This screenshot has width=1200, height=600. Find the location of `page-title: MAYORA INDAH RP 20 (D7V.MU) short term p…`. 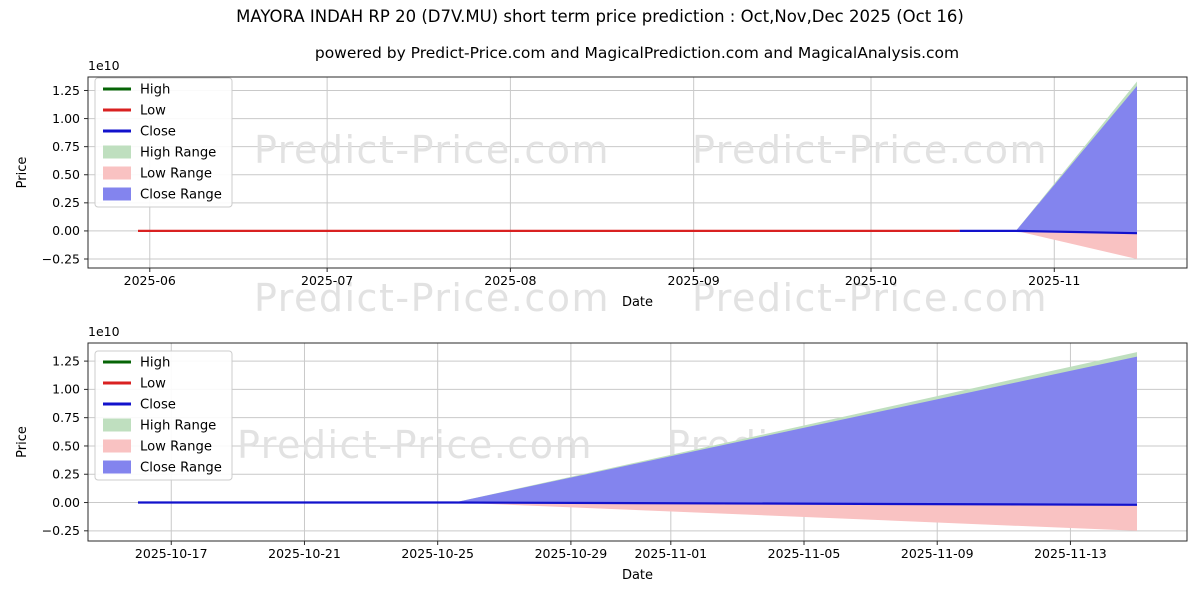

page-title: MAYORA INDAH RP 20 (D7V.MU) short term p… is located at coordinates (600, 16).